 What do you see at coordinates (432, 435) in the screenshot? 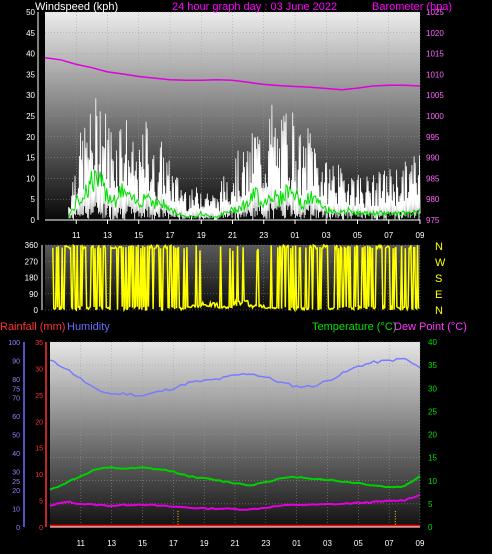
I see `temperature-tick-label: 20` at bounding box center [432, 435].